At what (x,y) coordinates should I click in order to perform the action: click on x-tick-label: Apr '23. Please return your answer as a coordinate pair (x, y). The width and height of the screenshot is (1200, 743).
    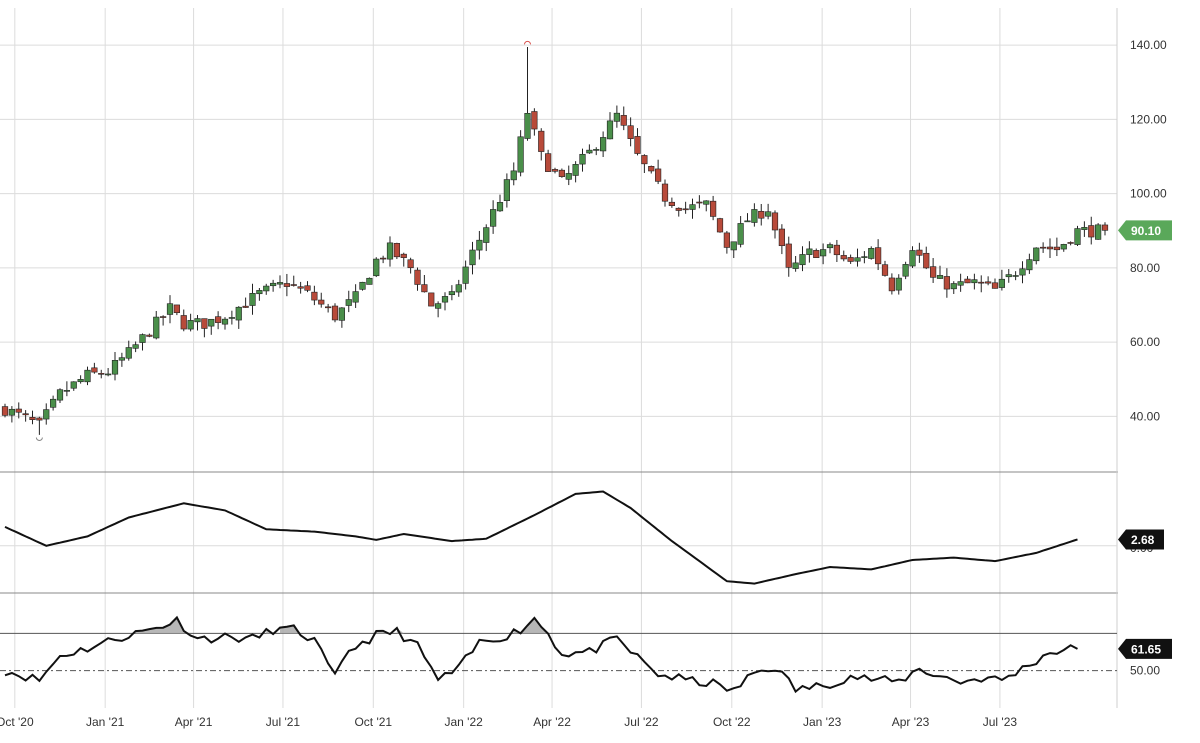
    Looking at the image, I should click on (911, 722).